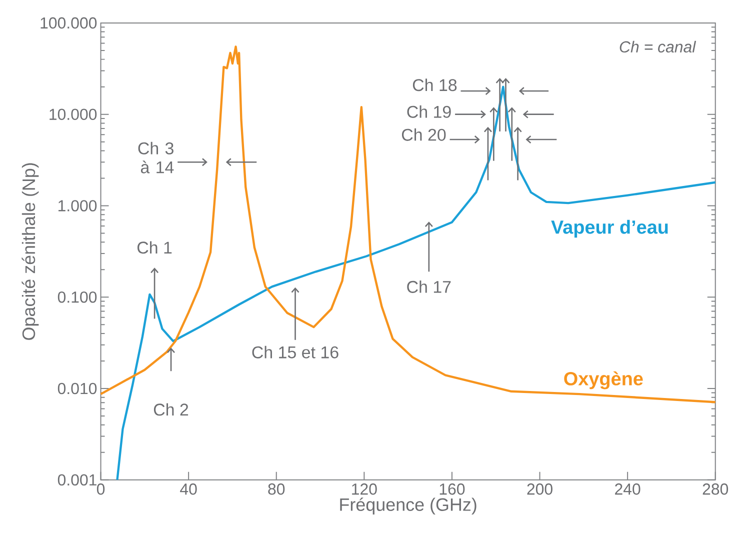 The width and height of the screenshot is (732, 536). Describe the element at coordinates (77, 480) in the screenshot. I see `y-tick-label: 0.001` at that location.